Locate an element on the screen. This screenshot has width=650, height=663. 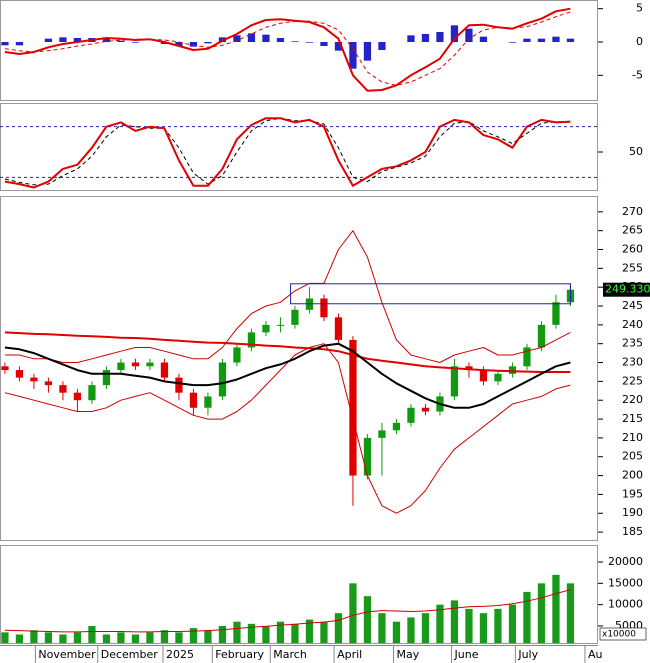
y-tick-label: 15000 is located at coordinates (625, 582).